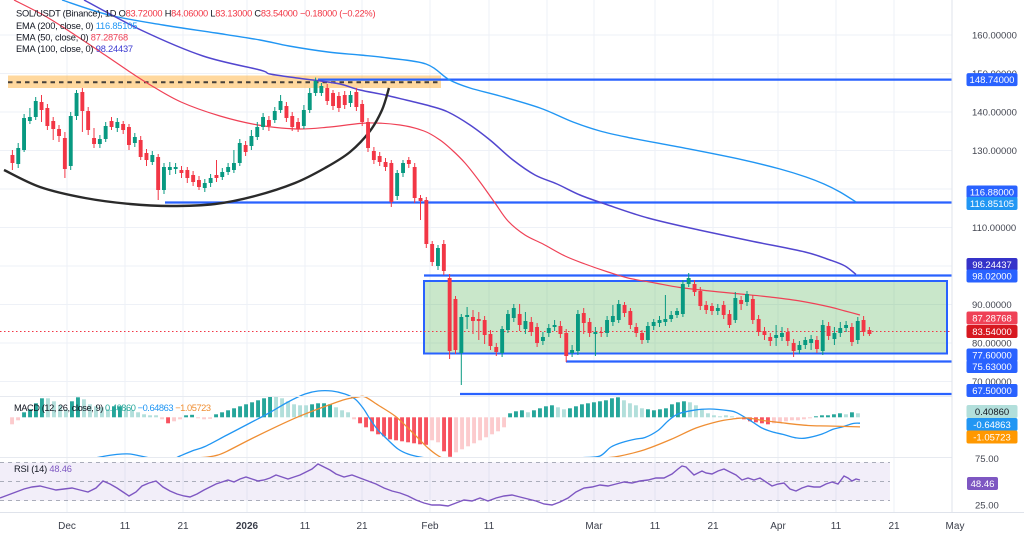 This screenshot has width=1024, height=545. Describe the element at coordinates (992, 355) in the screenshot. I see `svg-text: 77.60000` at that location.